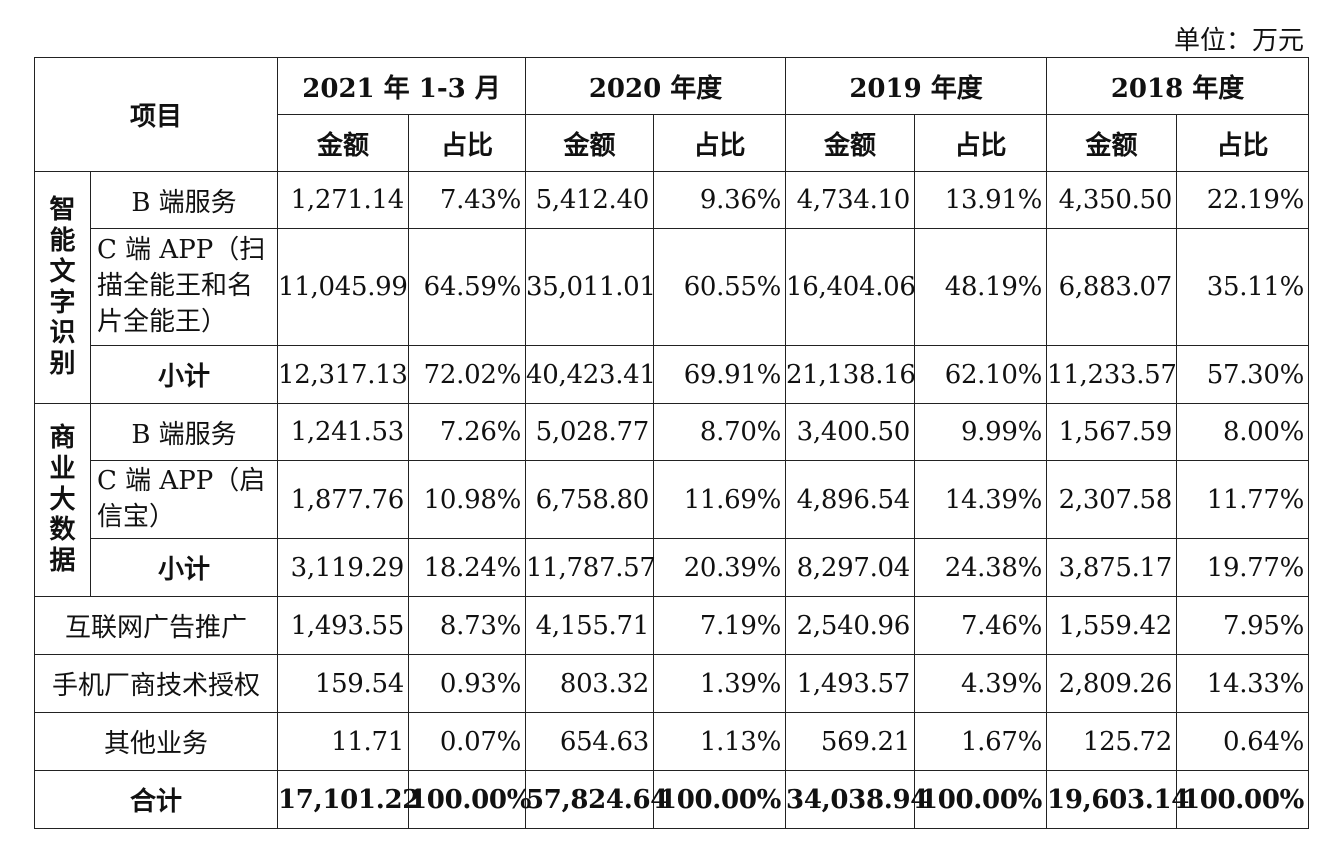 This screenshot has width=1334, height=842. Describe the element at coordinates (348, 799) in the screenshot. I see `amount-cell: 17,101.22` at that location.